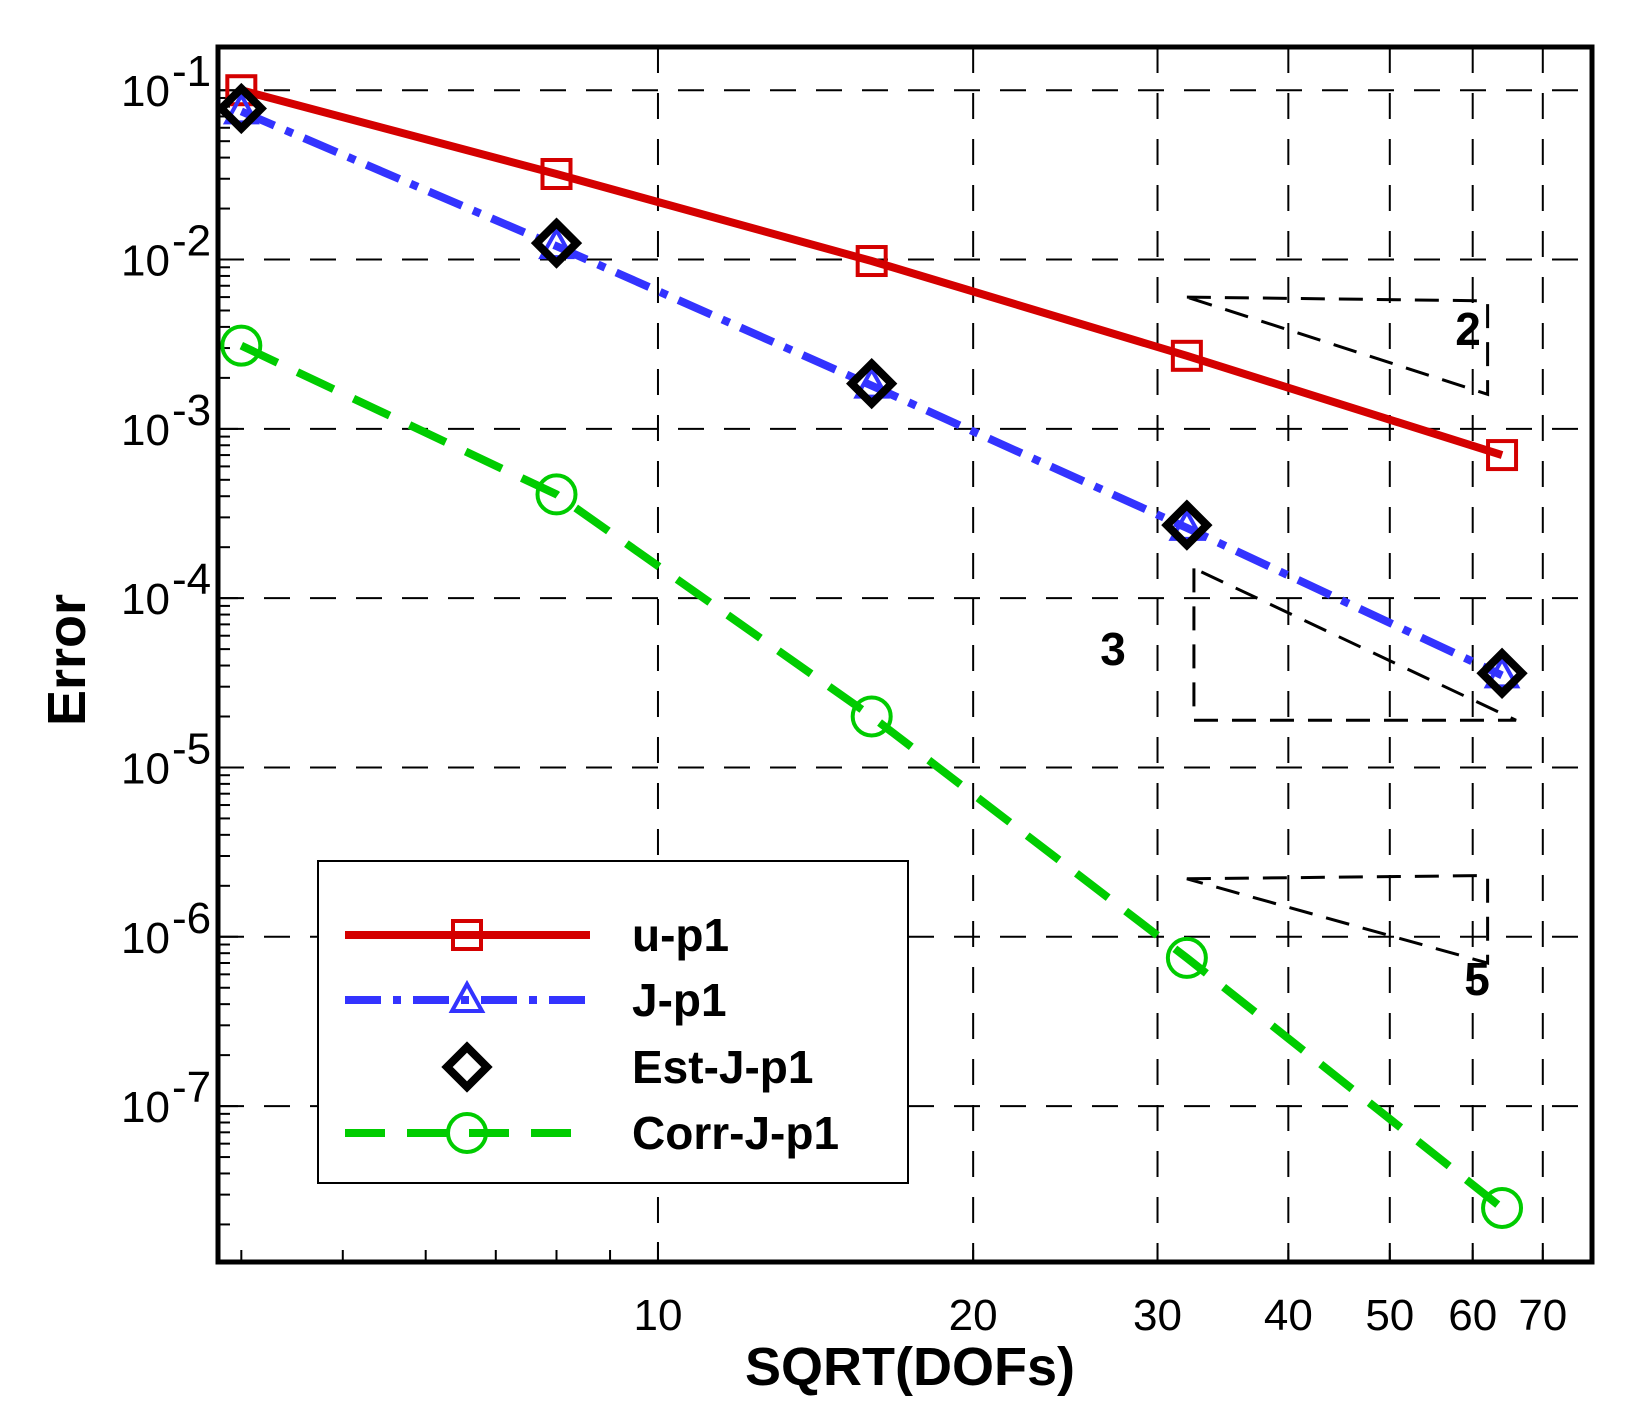  What do you see at coordinates (1468, 329) in the screenshot?
I see `slope-label-2: 2` at bounding box center [1468, 329].